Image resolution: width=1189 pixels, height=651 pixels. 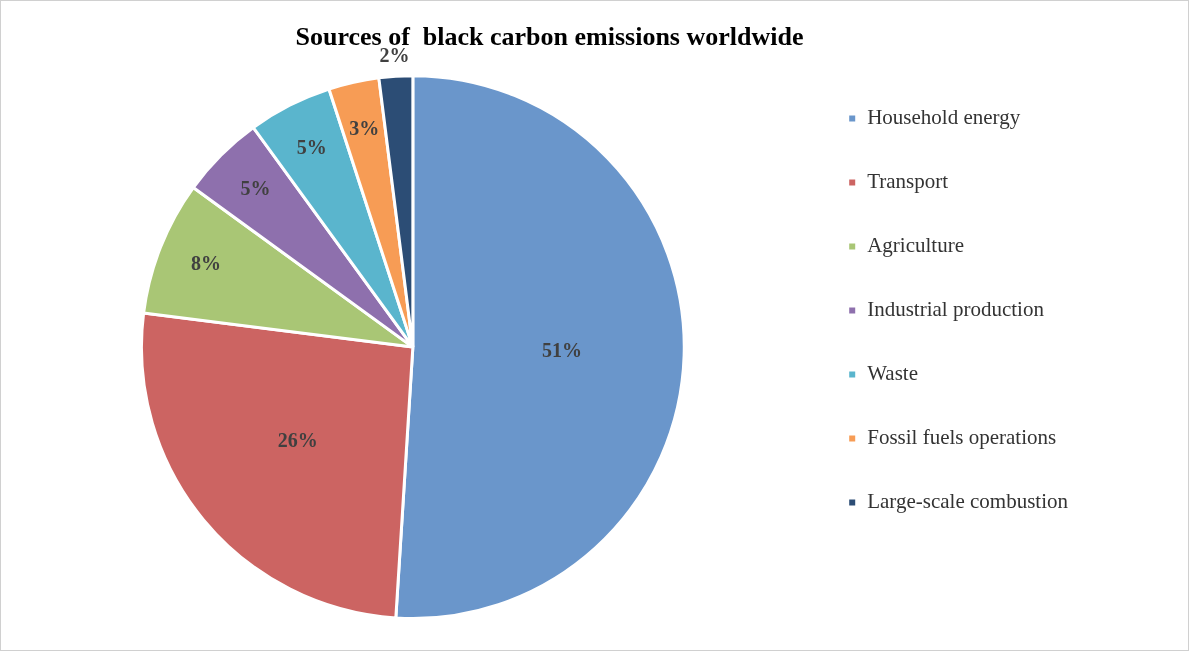 I want to click on legend-label: Fossil fuels operations, so click(x=962, y=437).